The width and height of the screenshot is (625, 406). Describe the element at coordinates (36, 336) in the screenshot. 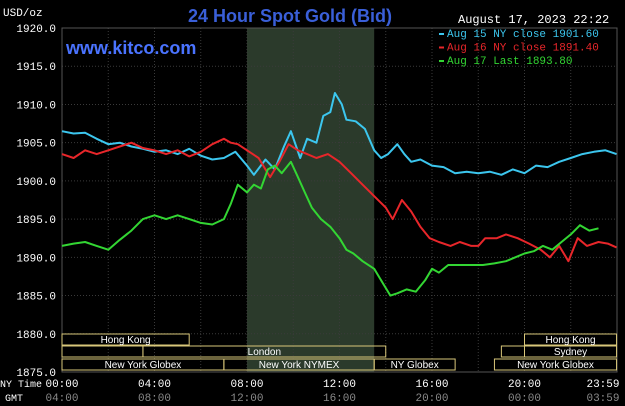

I see `y-tick-label: 1880.0` at that location.